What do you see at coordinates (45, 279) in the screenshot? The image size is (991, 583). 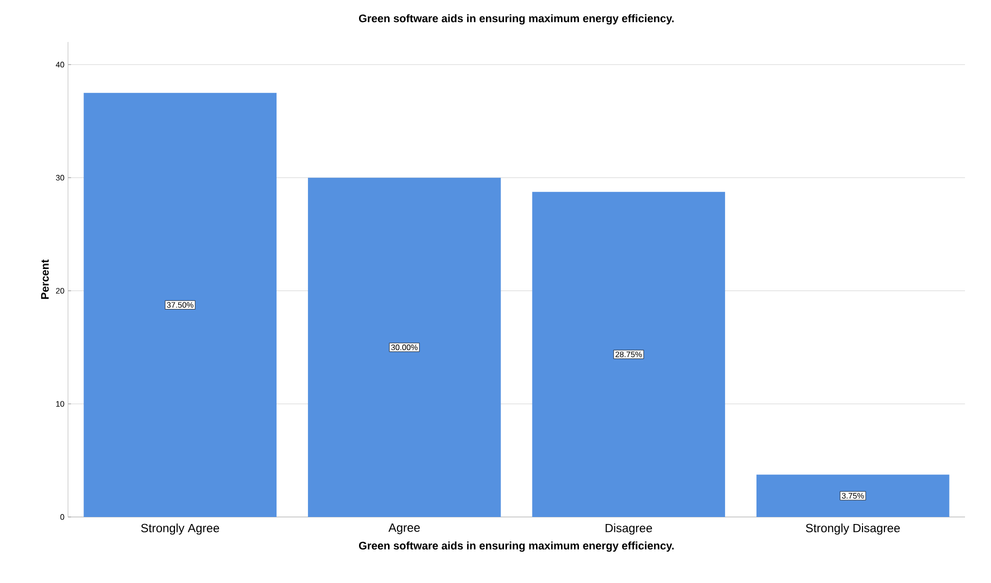 I see `y-axis-title: Percent` at bounding box center [45, 279].